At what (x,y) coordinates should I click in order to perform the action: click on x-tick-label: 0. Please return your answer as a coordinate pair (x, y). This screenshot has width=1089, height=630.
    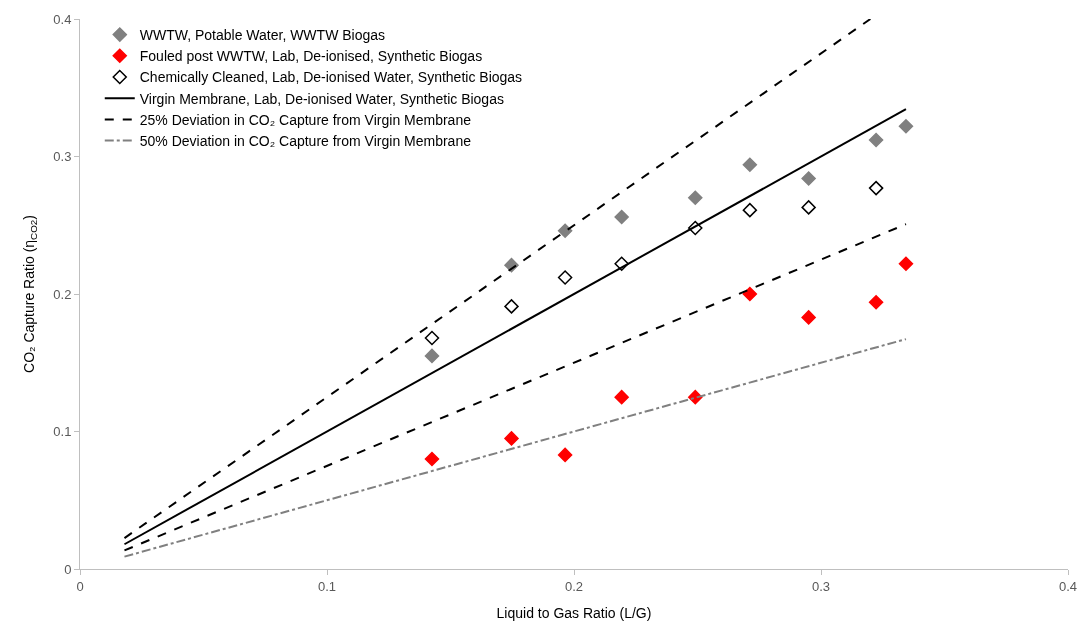
    Looking at the image, I should click on (80, 586).